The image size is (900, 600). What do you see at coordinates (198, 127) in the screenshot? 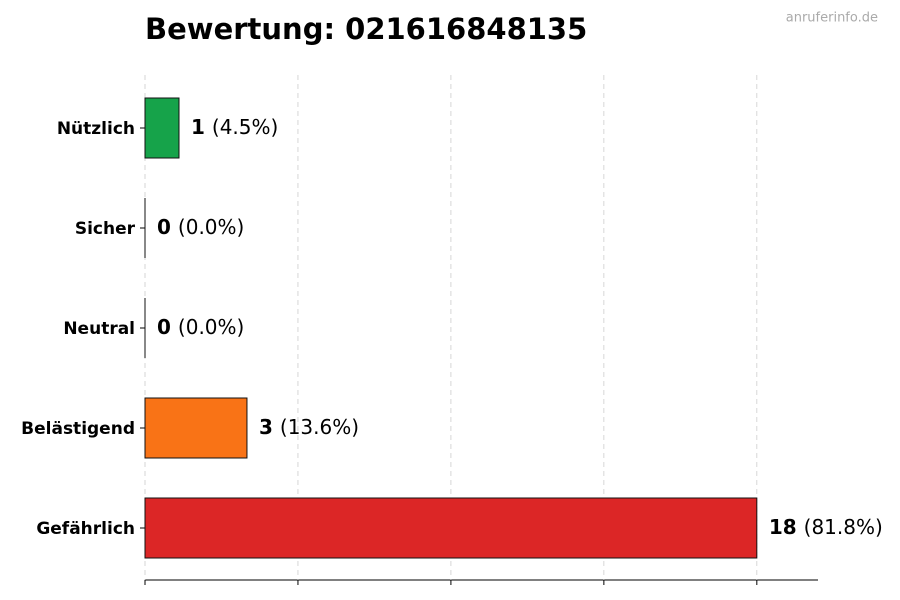
I see `data-value: 1` at bounding box center [198, 127].